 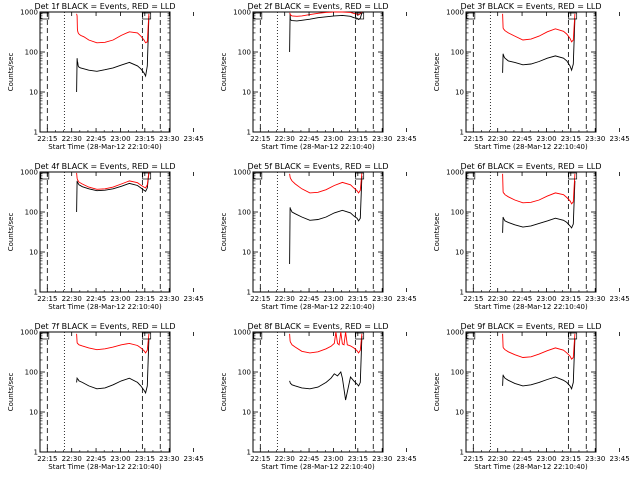 What do you see at coordinates (530, 6) in the screenshot?
I see `panel-title: Det 3f BLACK = Events, RED = LLD` at bounding box center [530, 6].